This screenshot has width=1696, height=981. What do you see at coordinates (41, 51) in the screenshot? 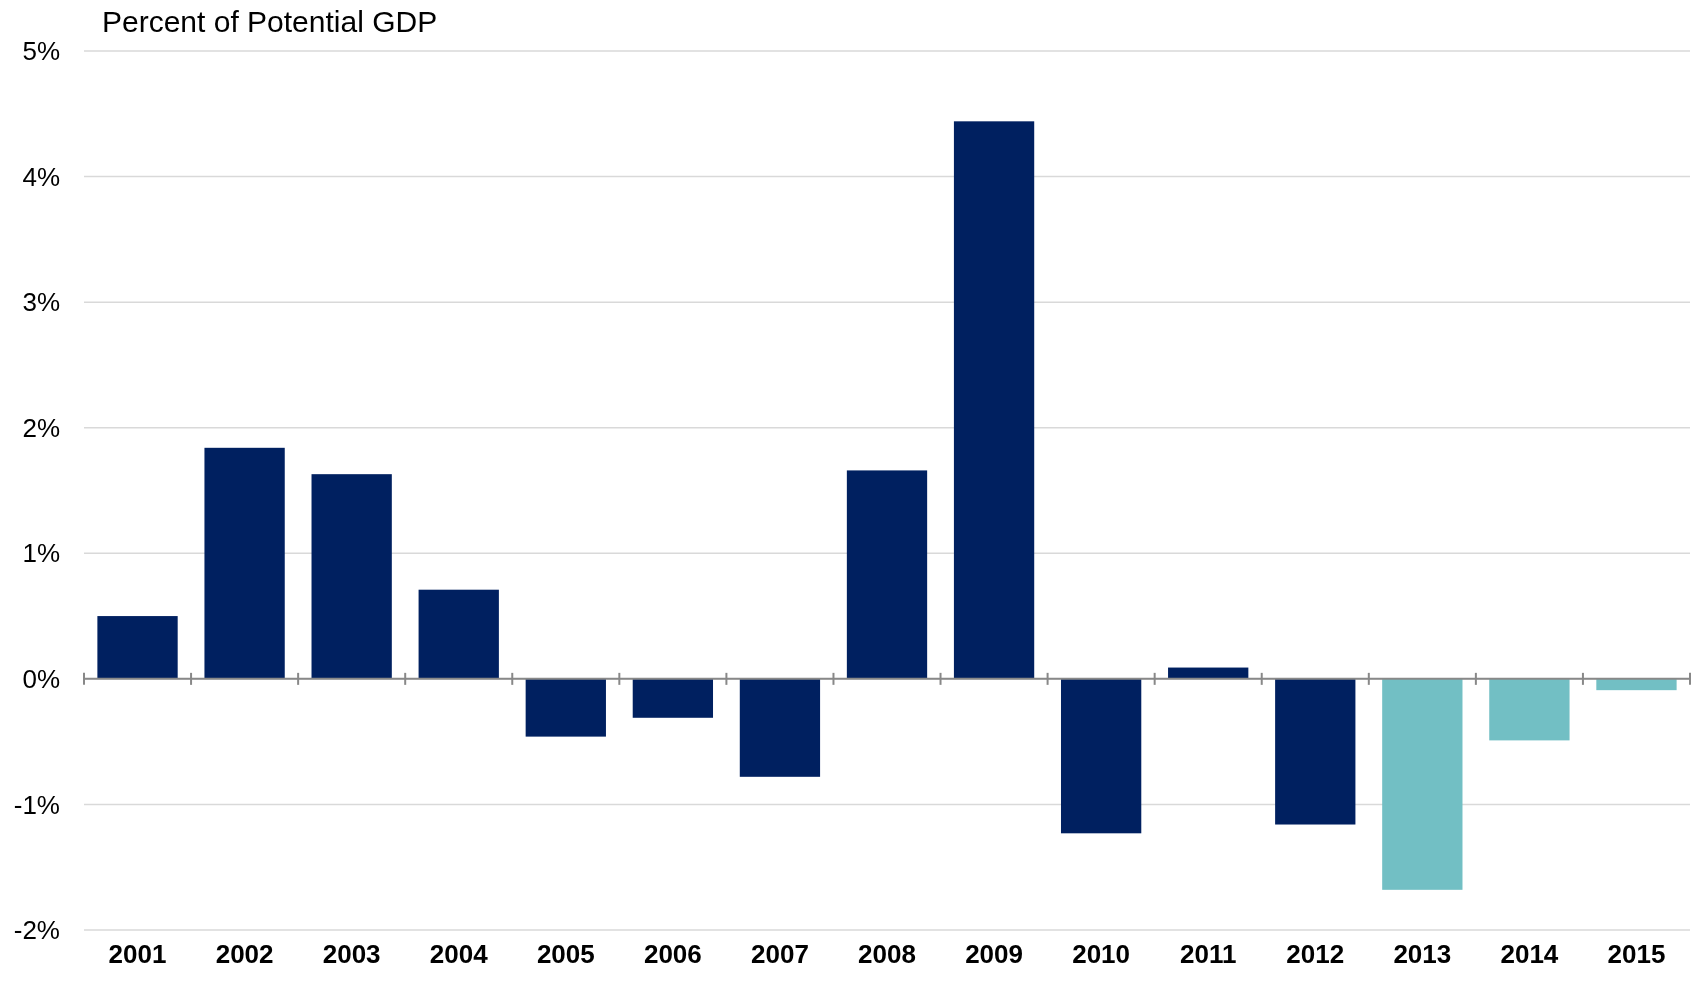
I see `y-tick-label: 5%` at bounding box center [41, 51].